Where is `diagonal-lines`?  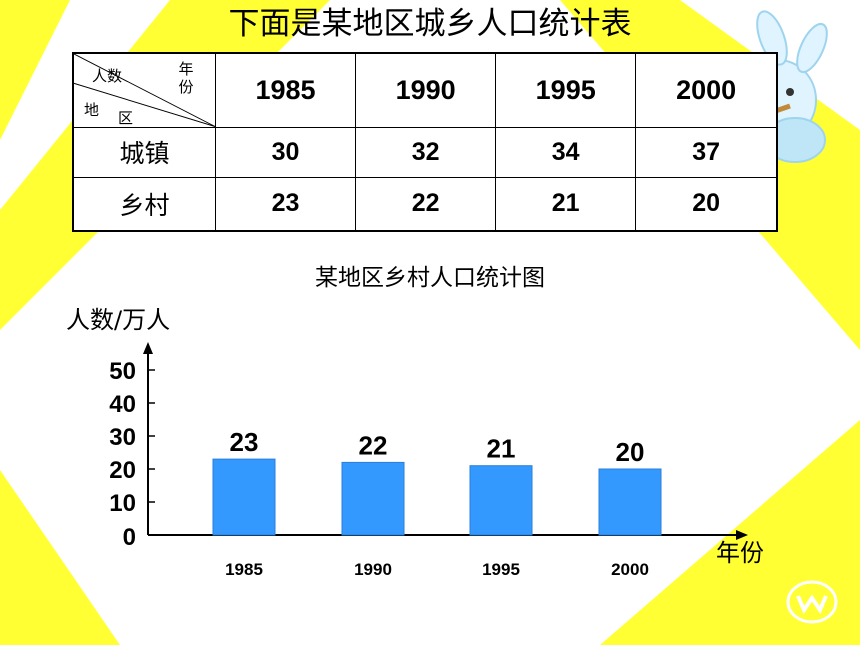 diagonal-lines is located at coordinates (144, 90).